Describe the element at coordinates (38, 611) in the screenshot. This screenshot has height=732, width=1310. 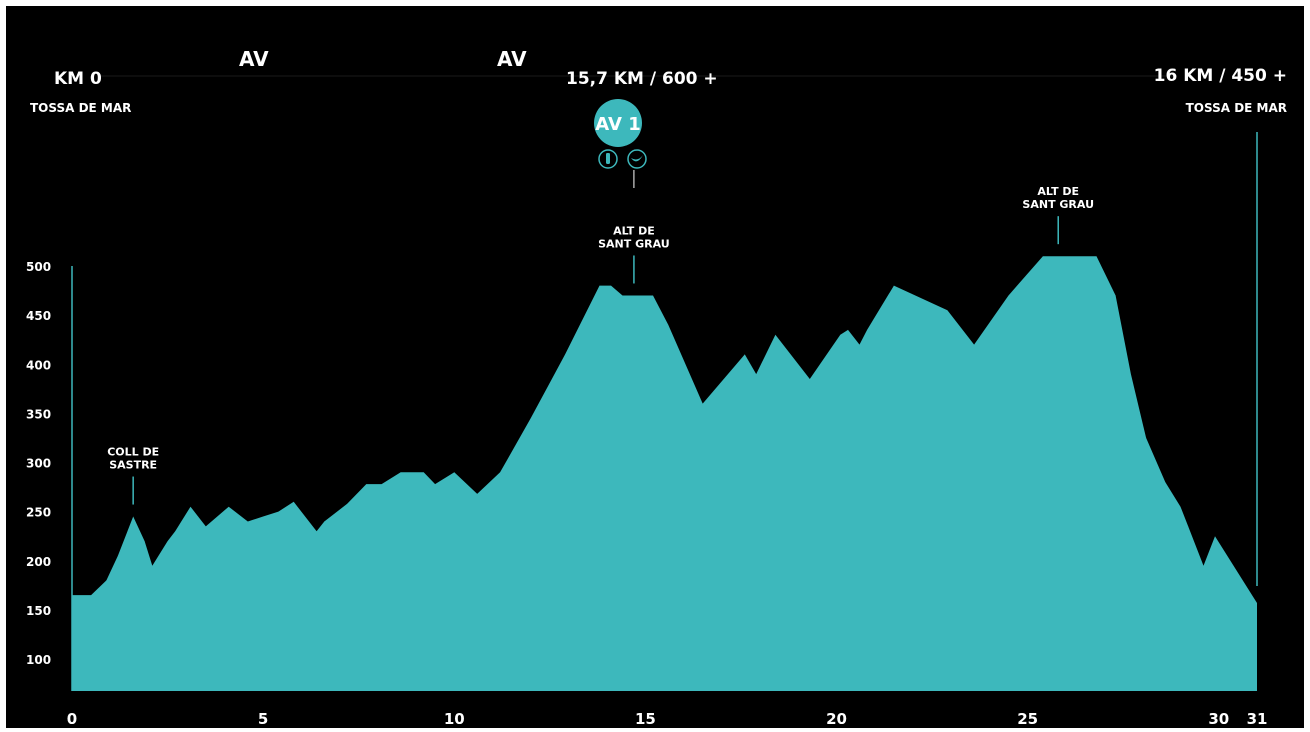
I see `y-tick-label: 150` at that location.